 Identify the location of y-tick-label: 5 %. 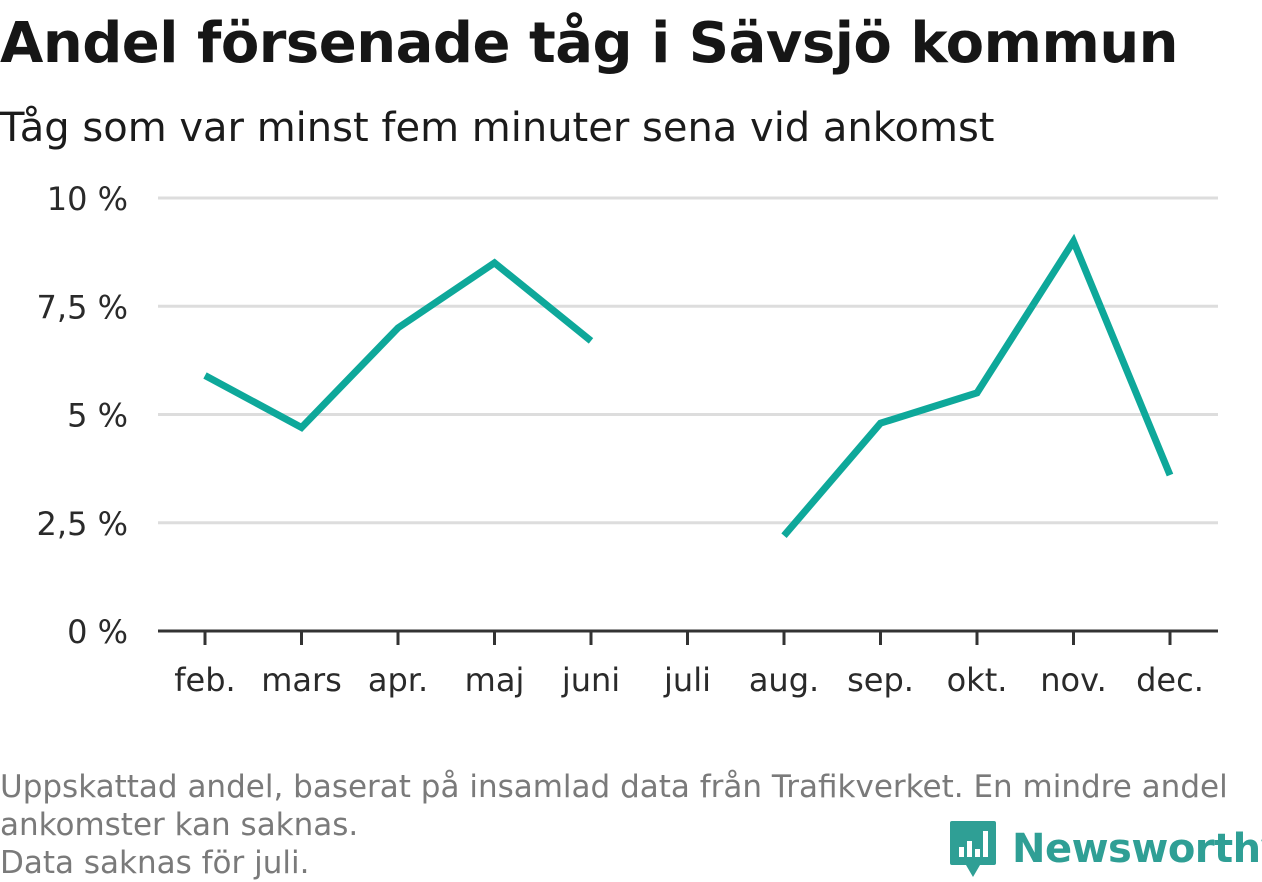
(97, 416).